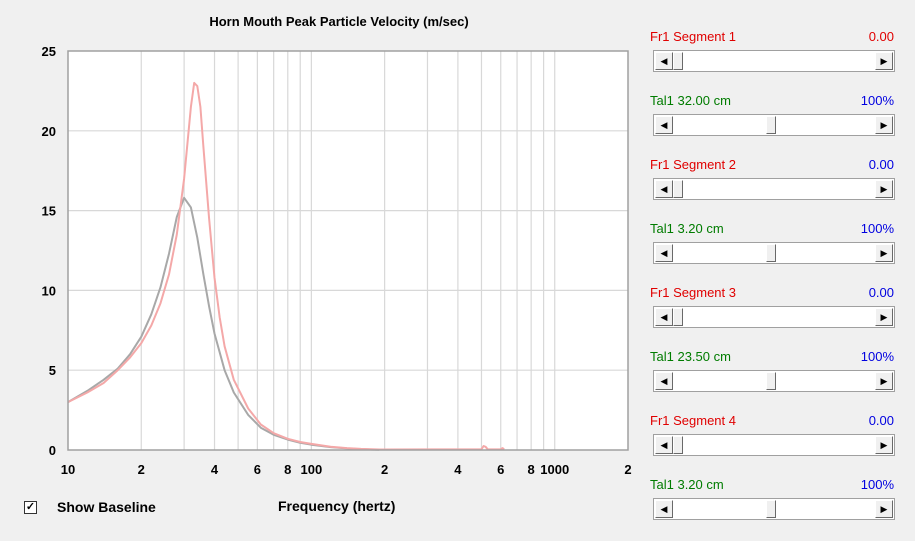 This screenshot has height=541, width=915. Describe the element at coordinates (337, 506) in the screenshot. I see `x-axis-label: Frequency (hertz)` at that location.